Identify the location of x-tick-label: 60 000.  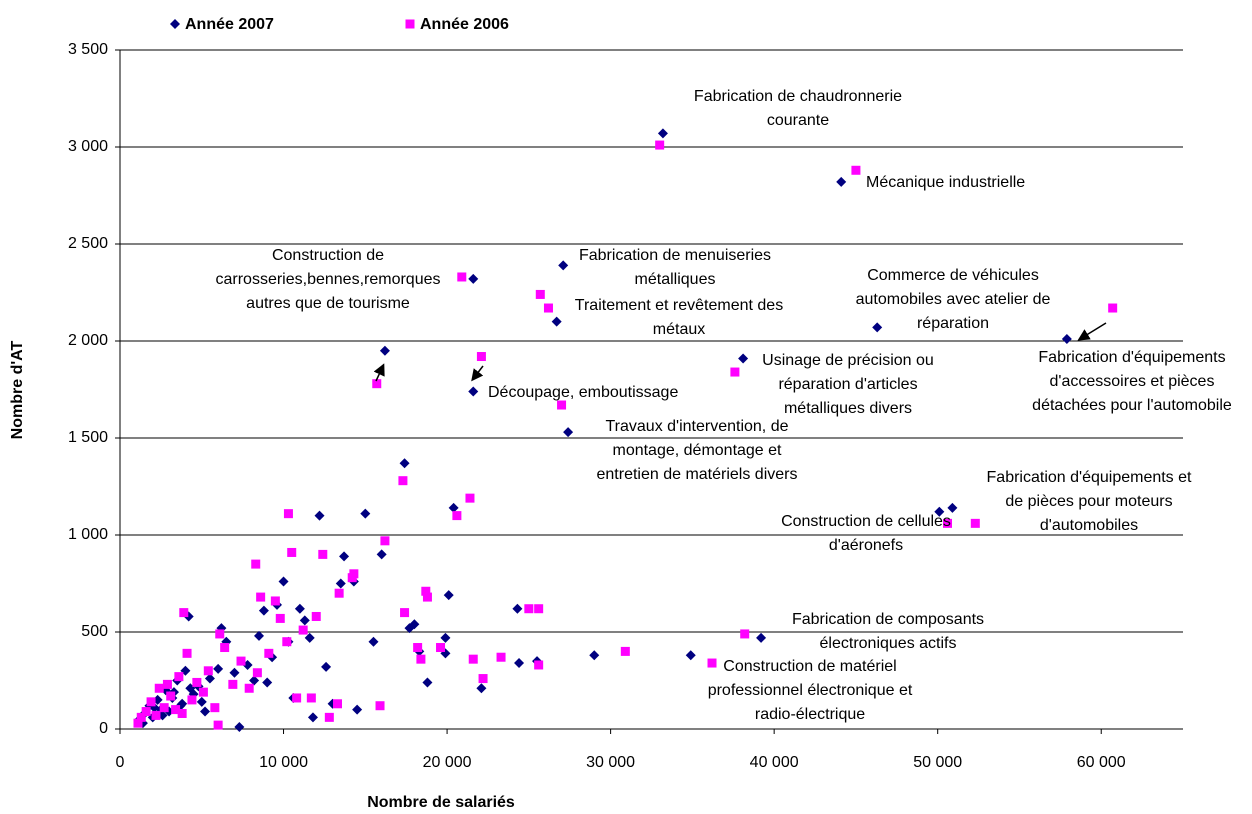
(1101, 762).